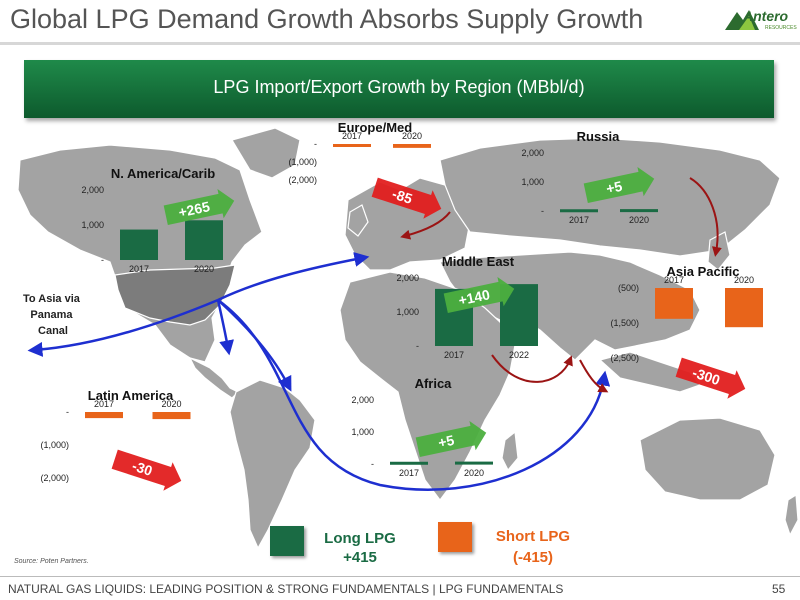 The image size is (800, 600). Describe the element at coordinates (533, 536) in the screenshot. I see `legend-short-label: Short LPG` at that location.